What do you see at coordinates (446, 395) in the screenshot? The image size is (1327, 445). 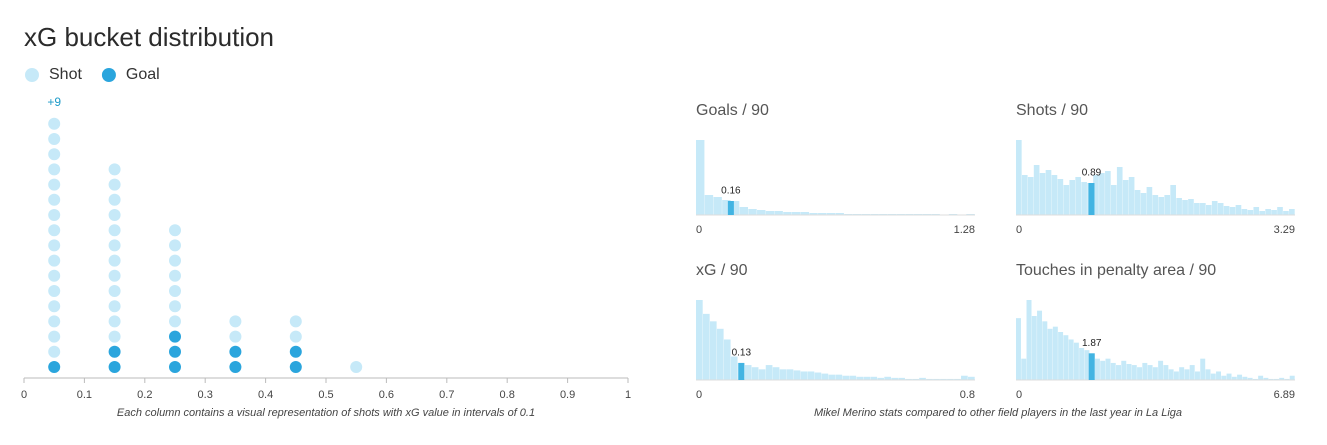 I see `x-tick-label: 0.7` at bounding box center [446, 395].